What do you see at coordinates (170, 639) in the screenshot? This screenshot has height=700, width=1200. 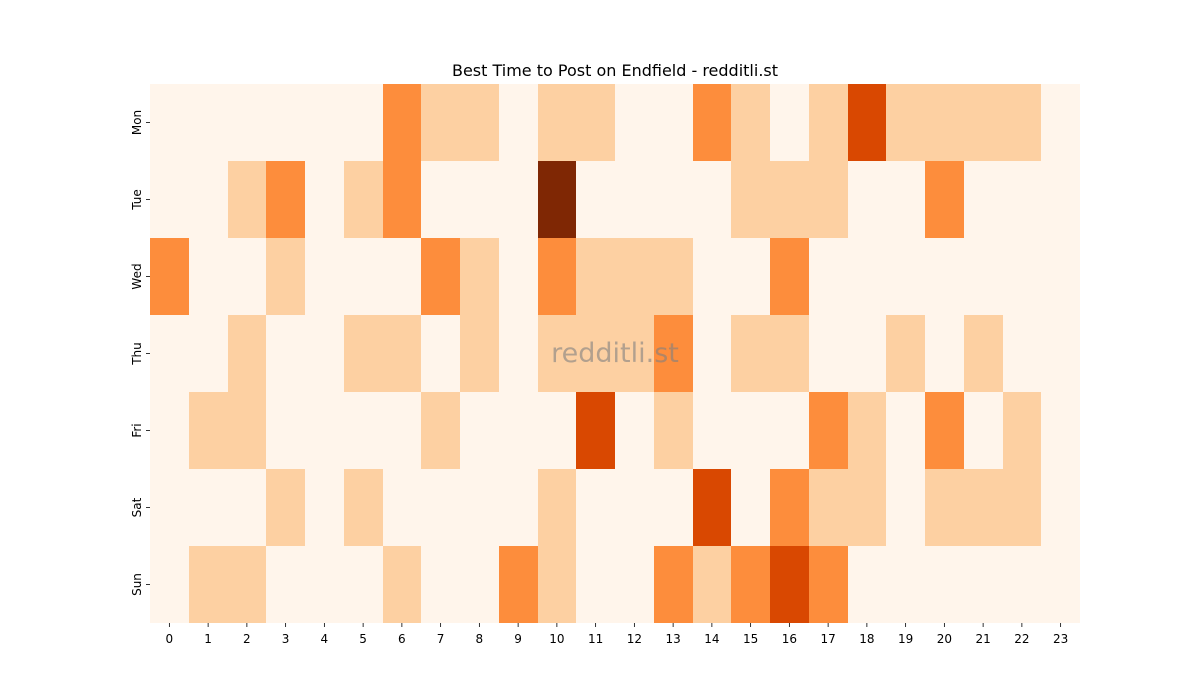 I see `x-tick-label: 0` at bounding box center [170, 639].